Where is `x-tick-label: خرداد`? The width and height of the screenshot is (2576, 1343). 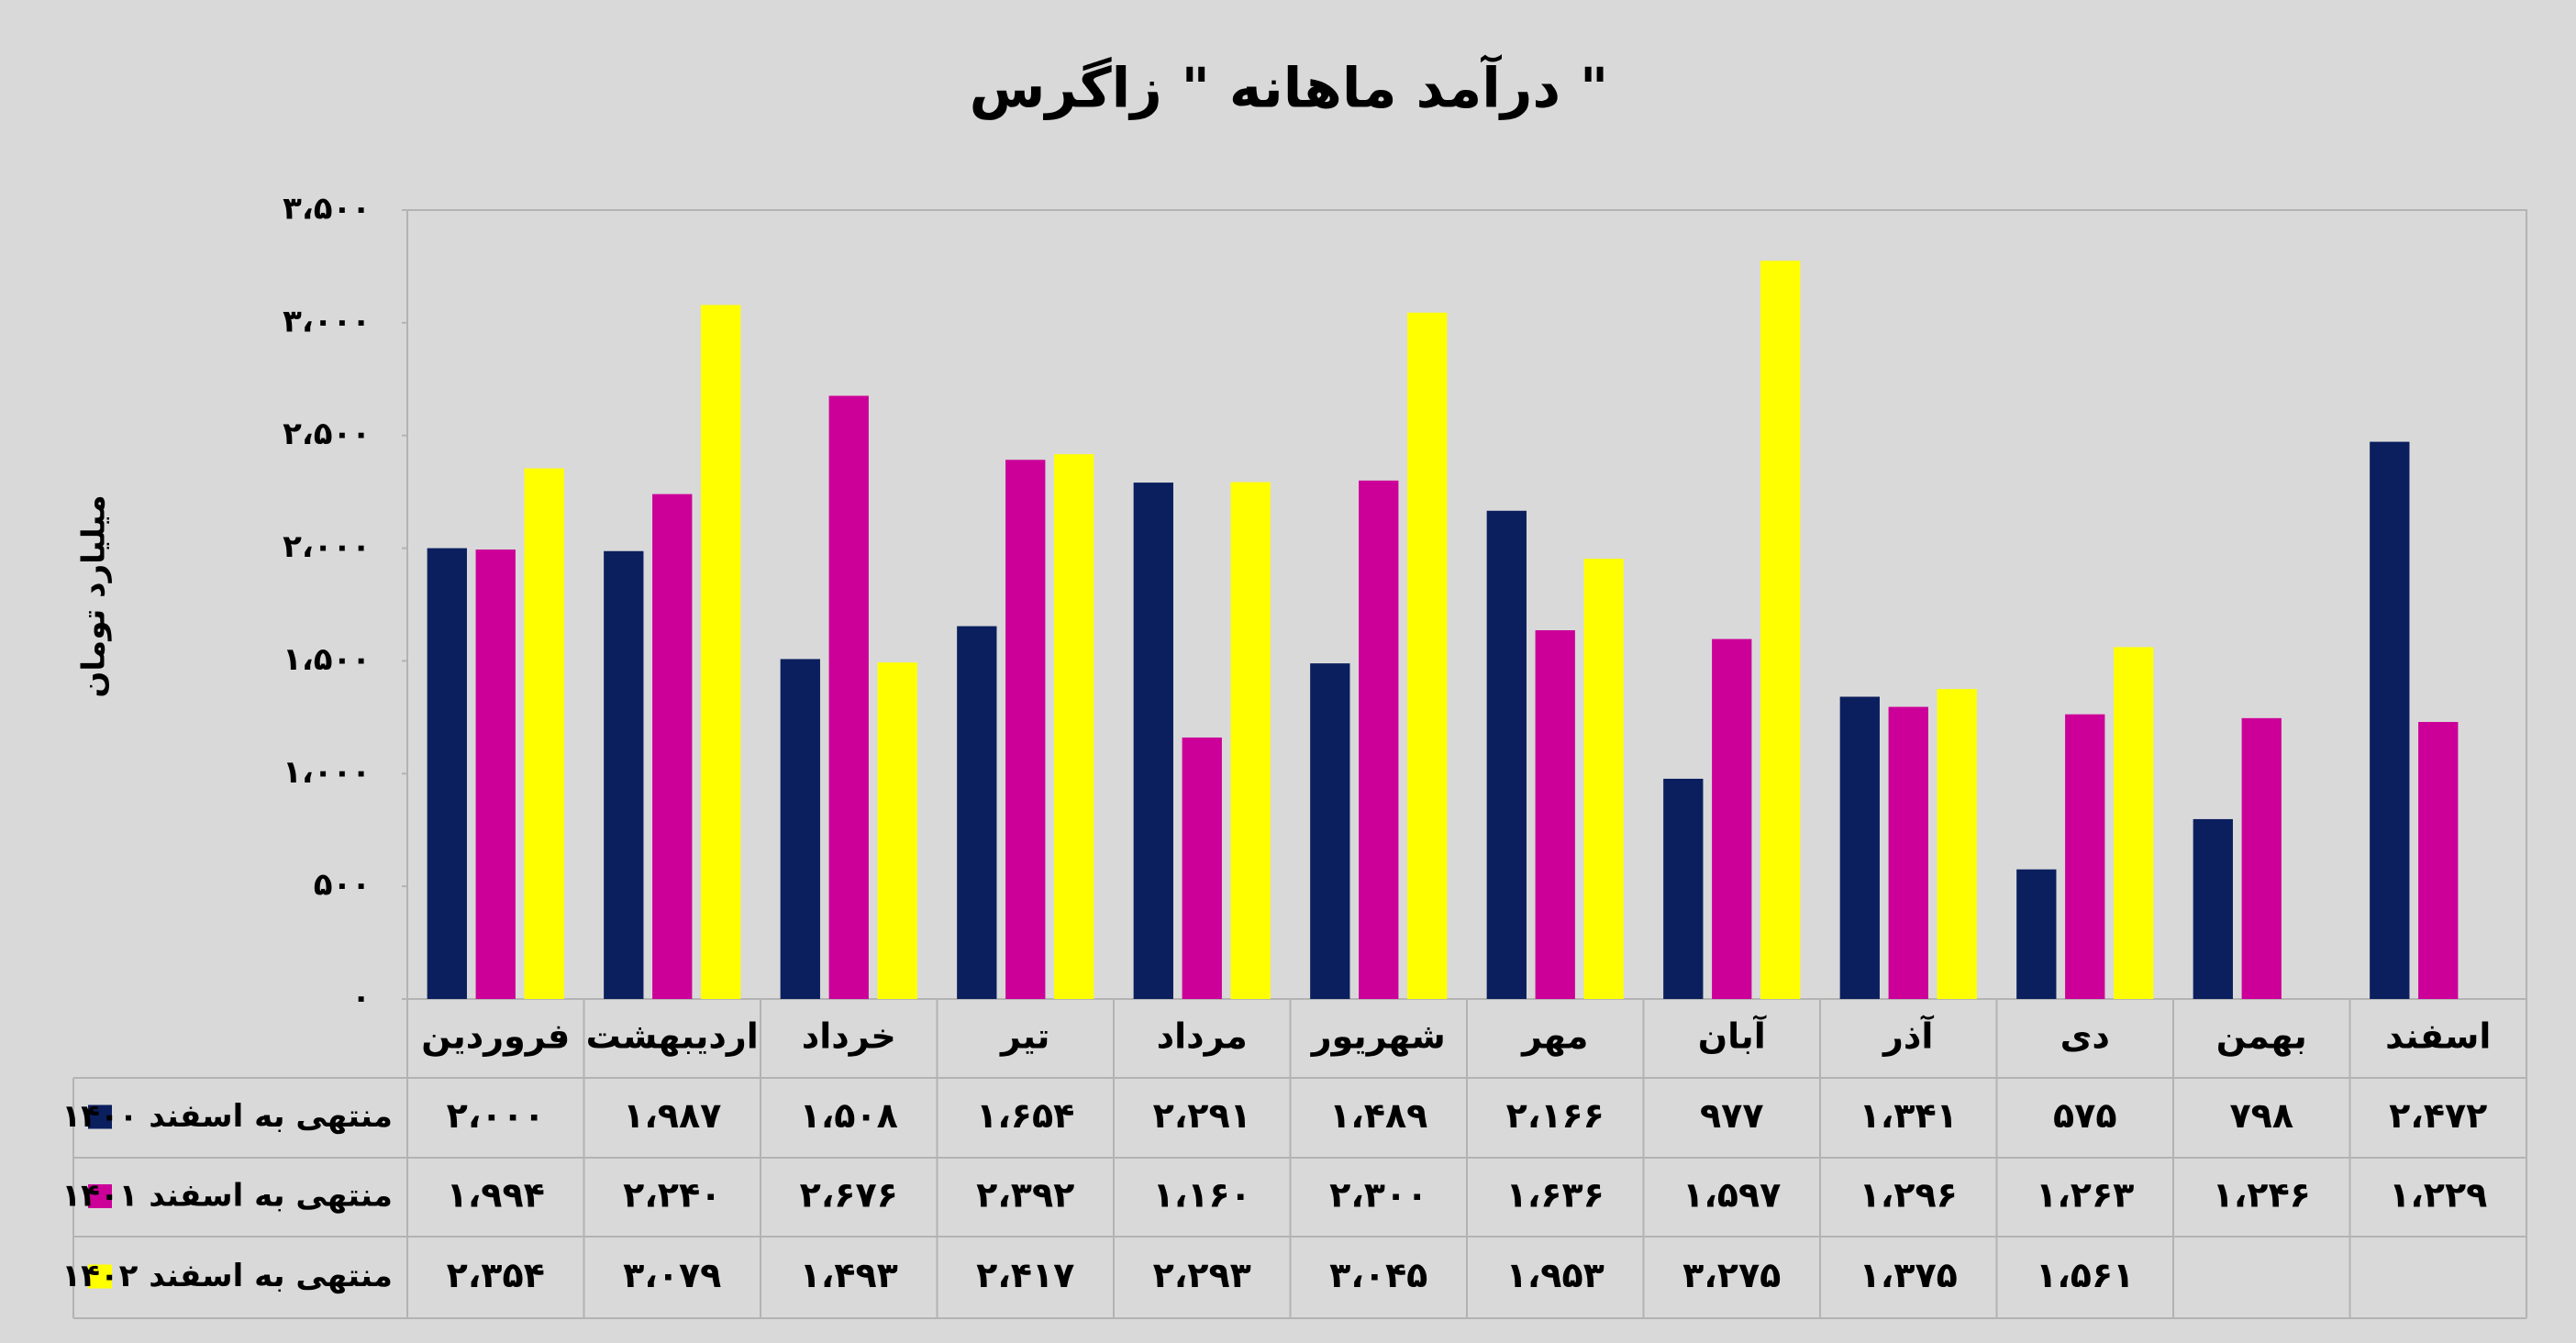 x-tick-label: خرداد is located at coordinates (849, 1037).